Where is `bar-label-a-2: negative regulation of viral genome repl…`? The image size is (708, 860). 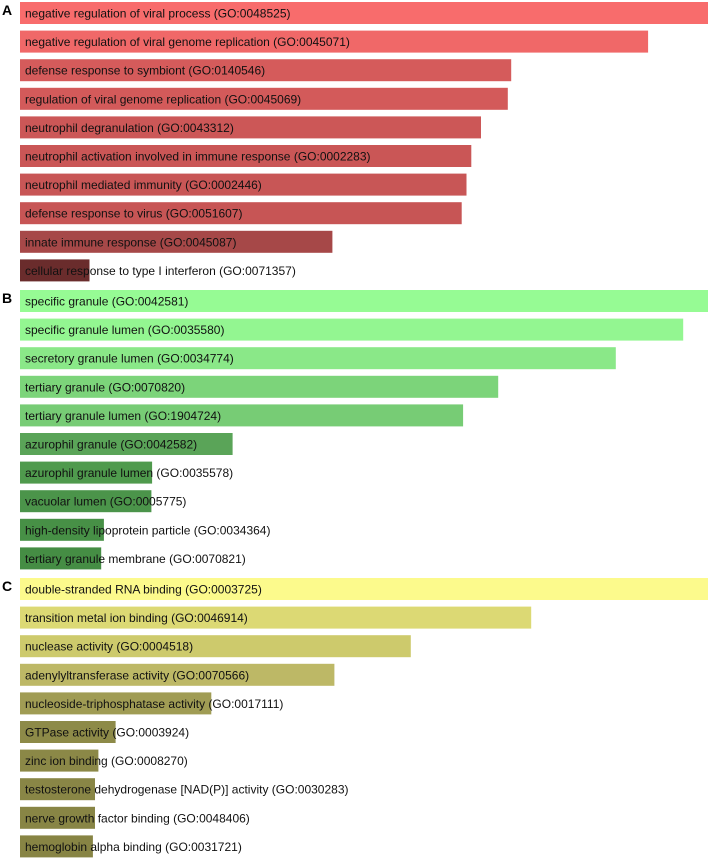 bar-label-a-2: negative regulation of viral genome repl… is located at coordinates (187, 42).